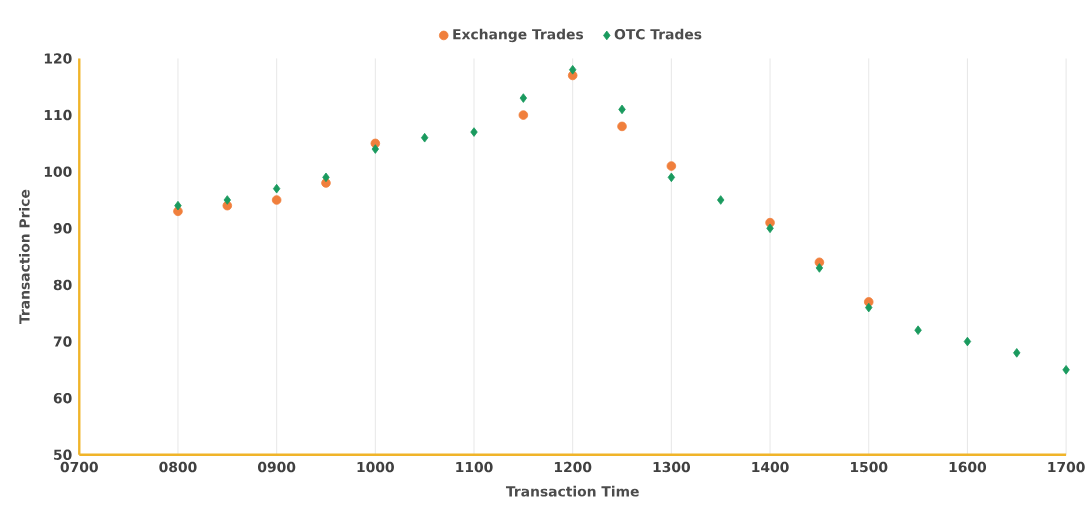  I want to click on y-tick-label: 100, so click(58, 171).